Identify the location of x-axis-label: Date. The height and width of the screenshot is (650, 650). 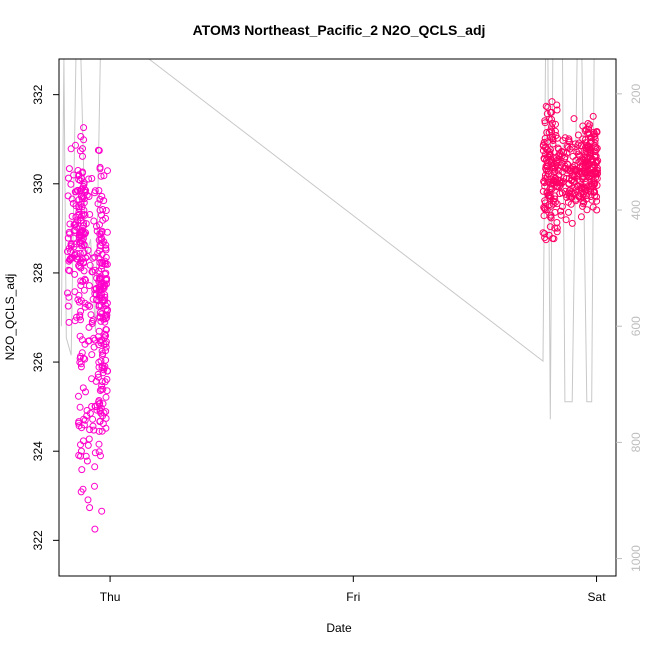
(339, 628).